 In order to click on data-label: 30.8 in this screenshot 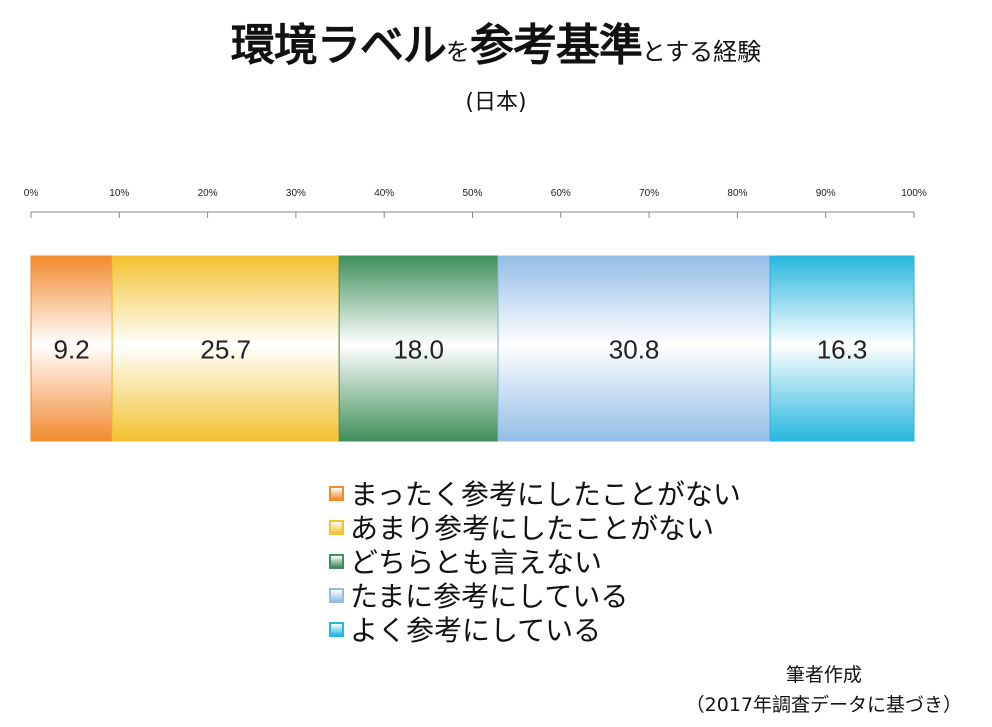, I will do `click(634, 350)`.